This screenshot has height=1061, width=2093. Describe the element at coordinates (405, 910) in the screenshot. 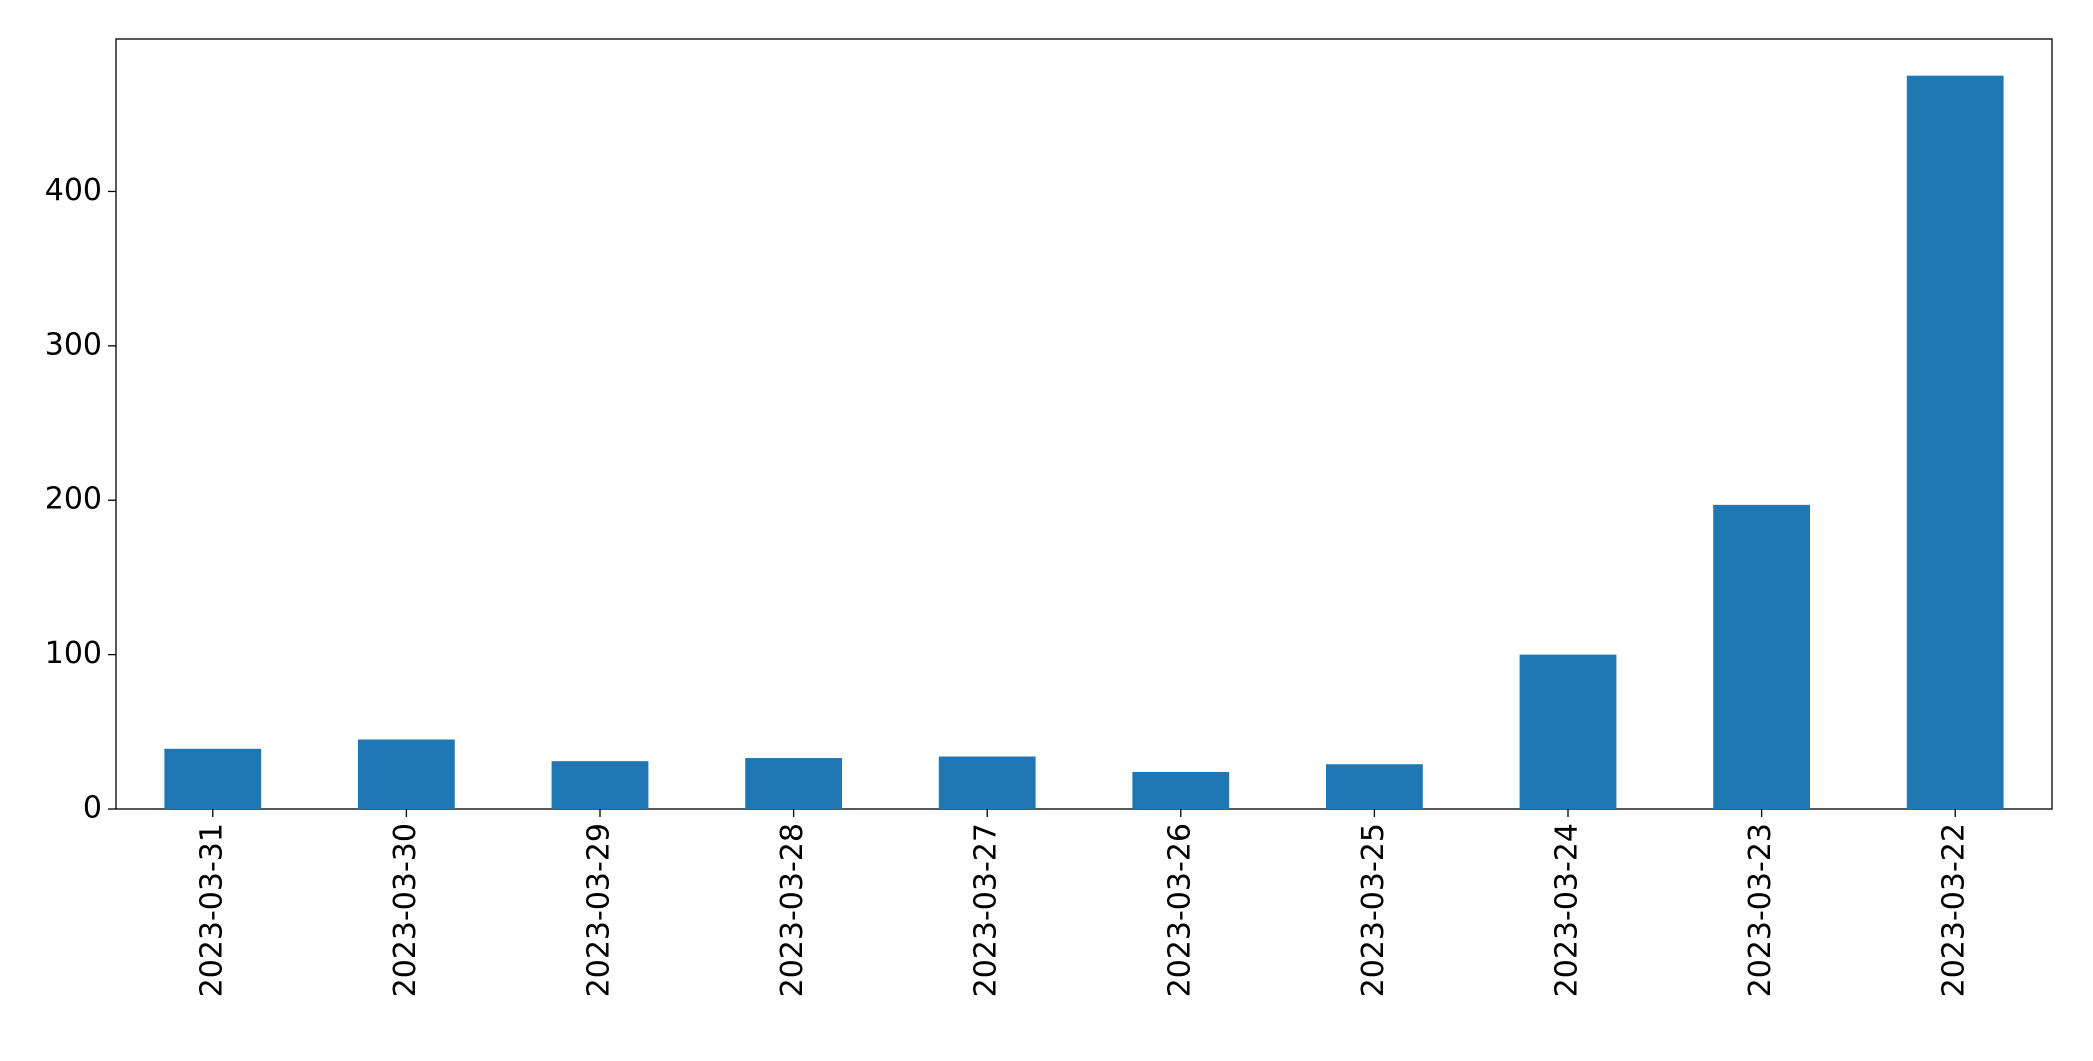

I see `x-tick-label: 2023-03-30` at that location.